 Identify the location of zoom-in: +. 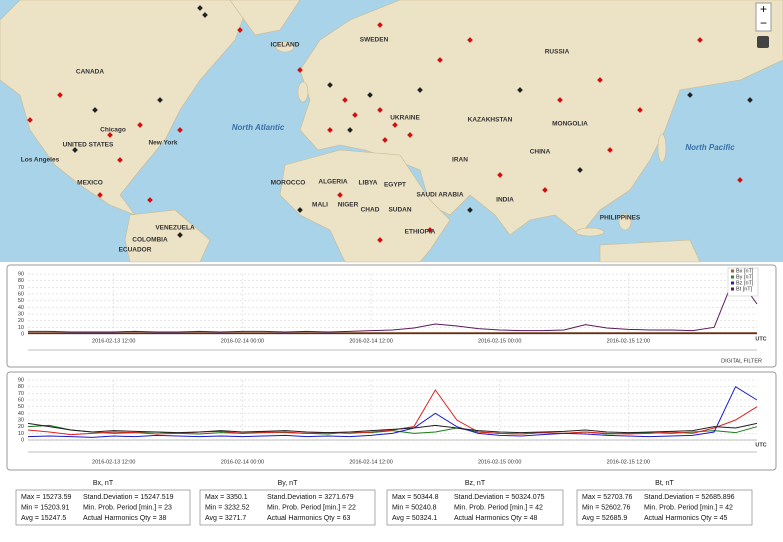
(763, 9).